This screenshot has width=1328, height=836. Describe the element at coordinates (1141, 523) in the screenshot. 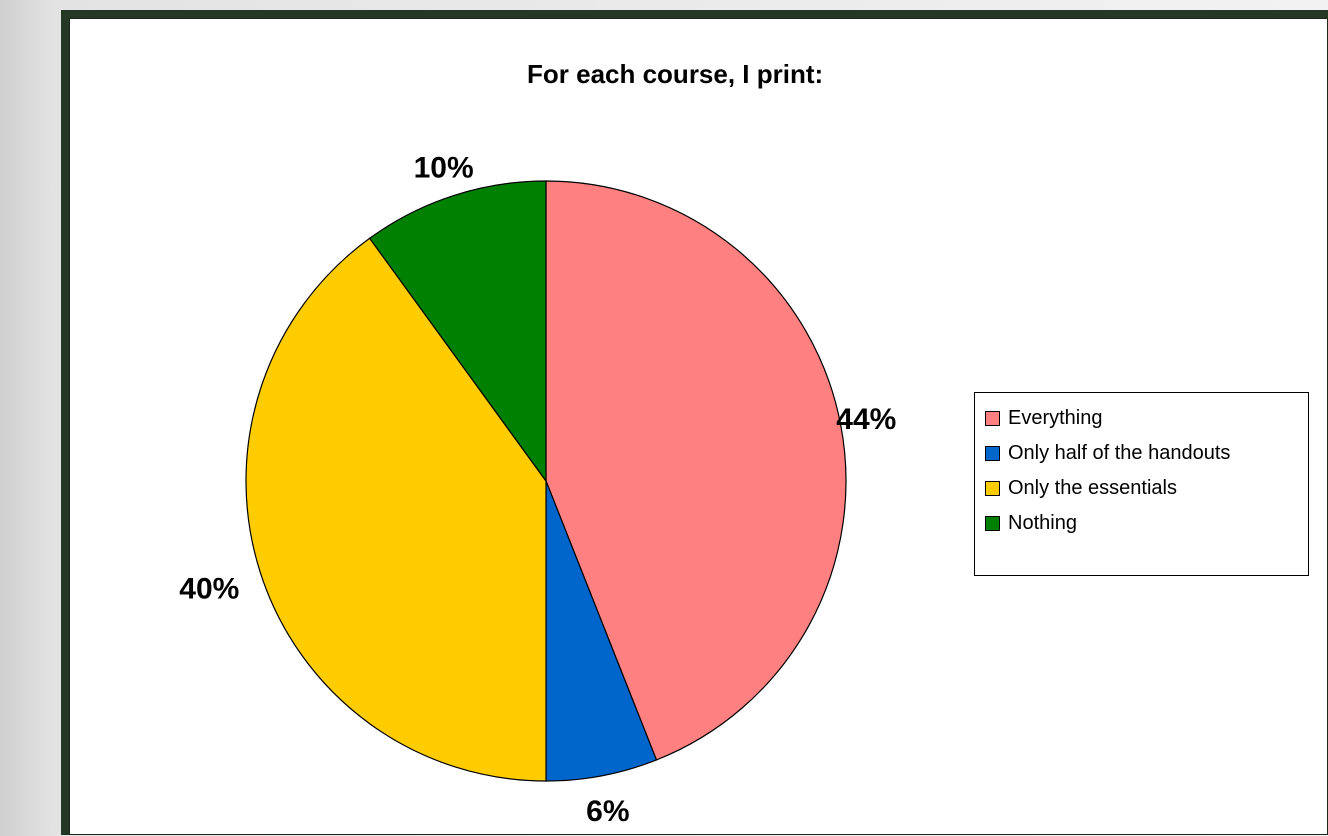

I see `legend-item-nothing: Nothing` at that location.